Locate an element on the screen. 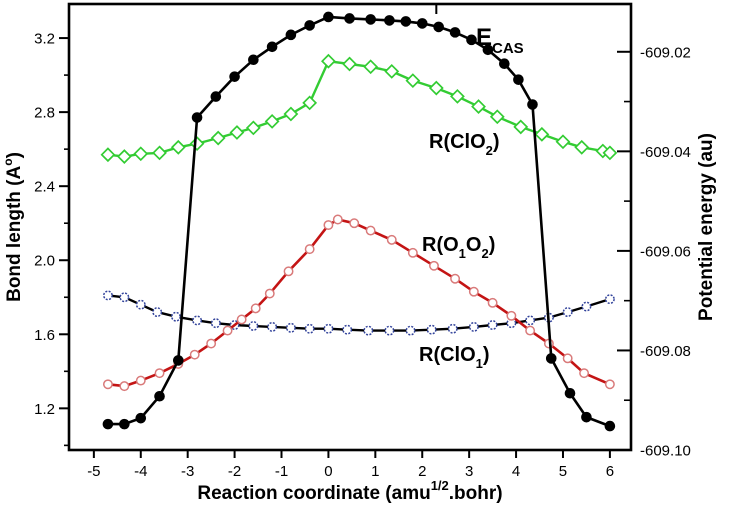 This screenshot has width=733, height=507. y-right-tick-label: -609.06 is located at coordinates (665, 251).